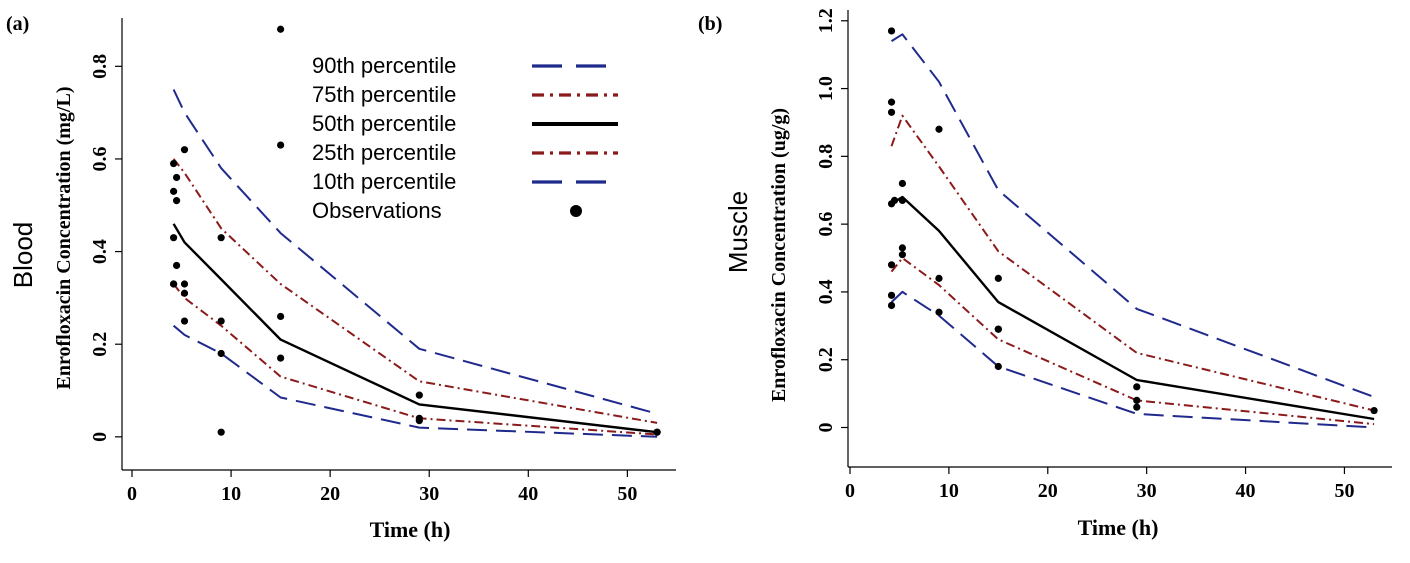  I want to click on panel-b-y-ticks: 0 0.2 0.4 0.6 0.8 1.0 1.2, so click(831, 220).